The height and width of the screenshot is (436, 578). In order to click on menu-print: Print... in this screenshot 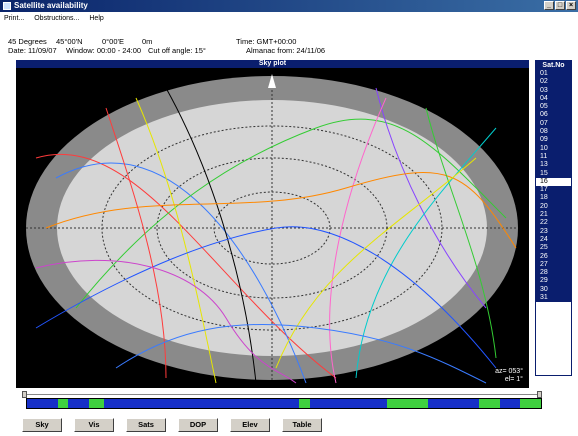, I will do `click(14, 18)`.